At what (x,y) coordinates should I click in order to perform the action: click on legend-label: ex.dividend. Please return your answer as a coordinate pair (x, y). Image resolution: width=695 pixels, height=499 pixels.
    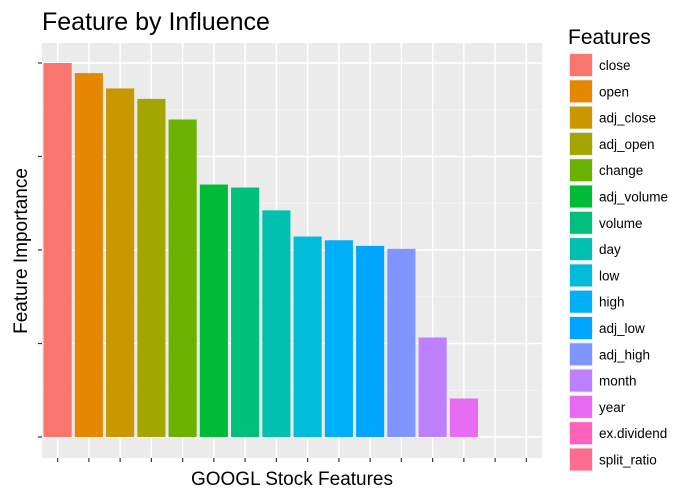
    Looking at the image, I should click on (633, 433).